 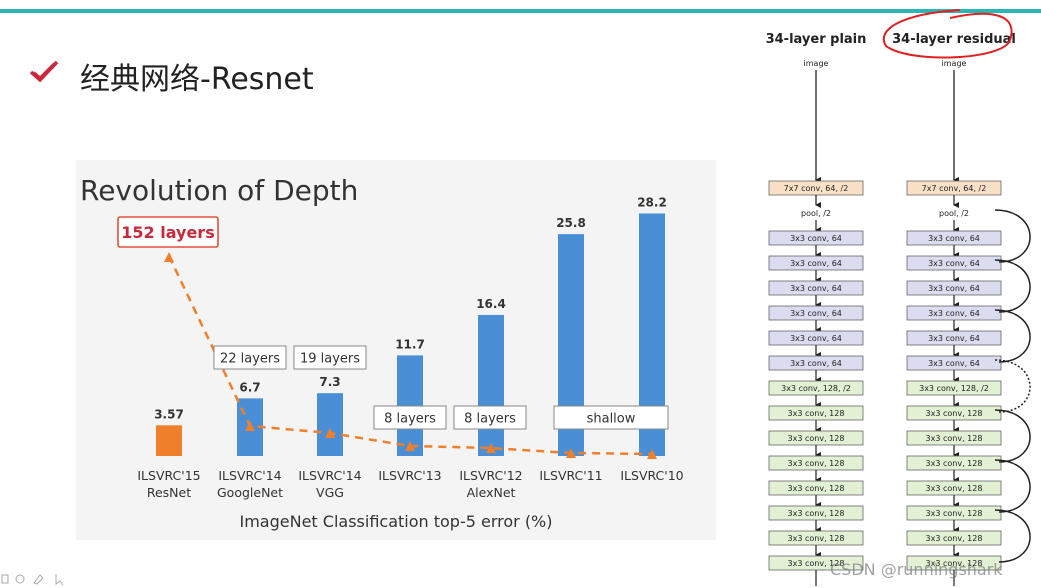 What do you see at coordinates (816, 563) in the screenshot?
I see `arch-layer-0-15: 3x3 conv, 128` at bounding box center [816, 563].